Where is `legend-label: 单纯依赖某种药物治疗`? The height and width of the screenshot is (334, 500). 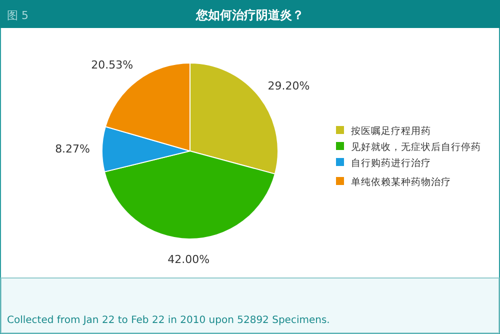
legend-label: 单纯依赖某种药物治疗 is located at coordinates (401, 182).